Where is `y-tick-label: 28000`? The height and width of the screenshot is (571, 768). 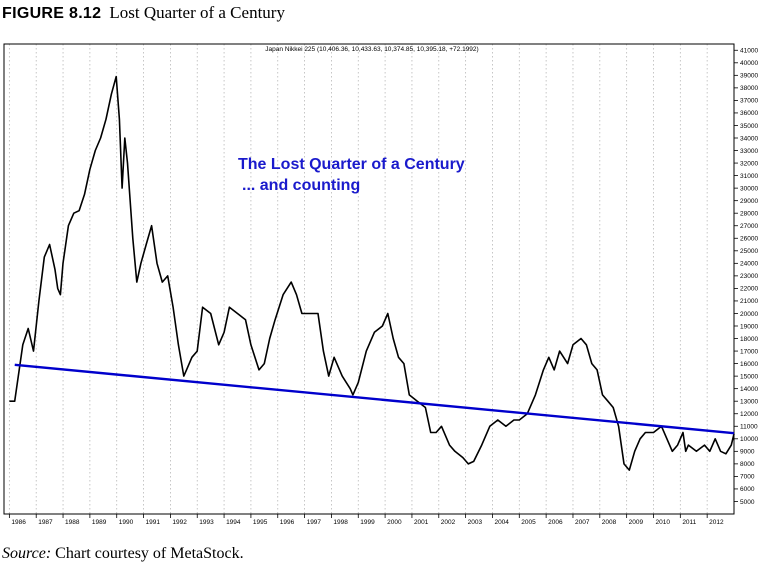
y-tick-label: 28000 is located at coordinates (749, 214).